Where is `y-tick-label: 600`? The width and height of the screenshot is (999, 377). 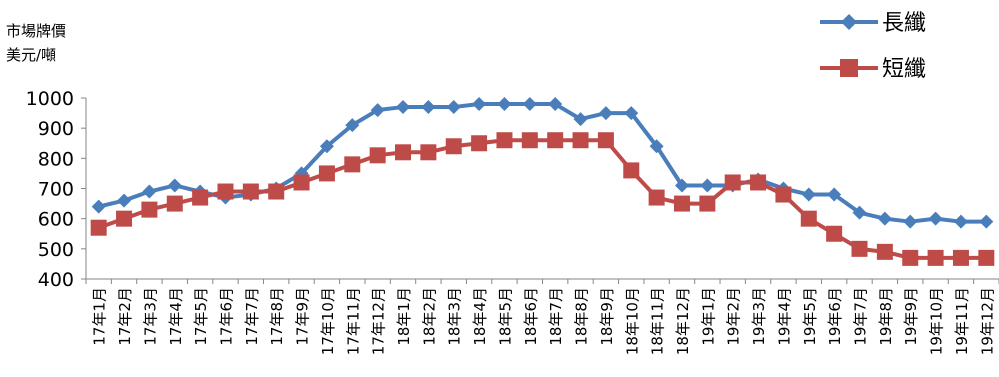
y-tick-label: 600 is located at coordinates (56, 220).